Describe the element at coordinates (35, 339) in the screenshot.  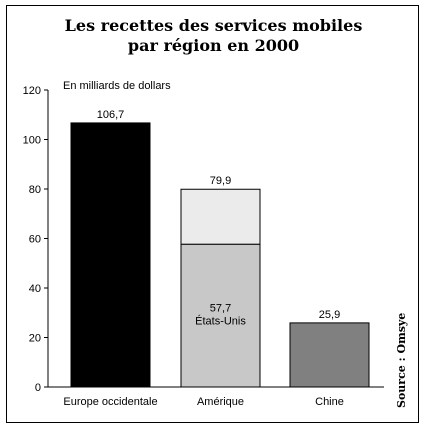
I see `y-tick-label: 20` at that location.